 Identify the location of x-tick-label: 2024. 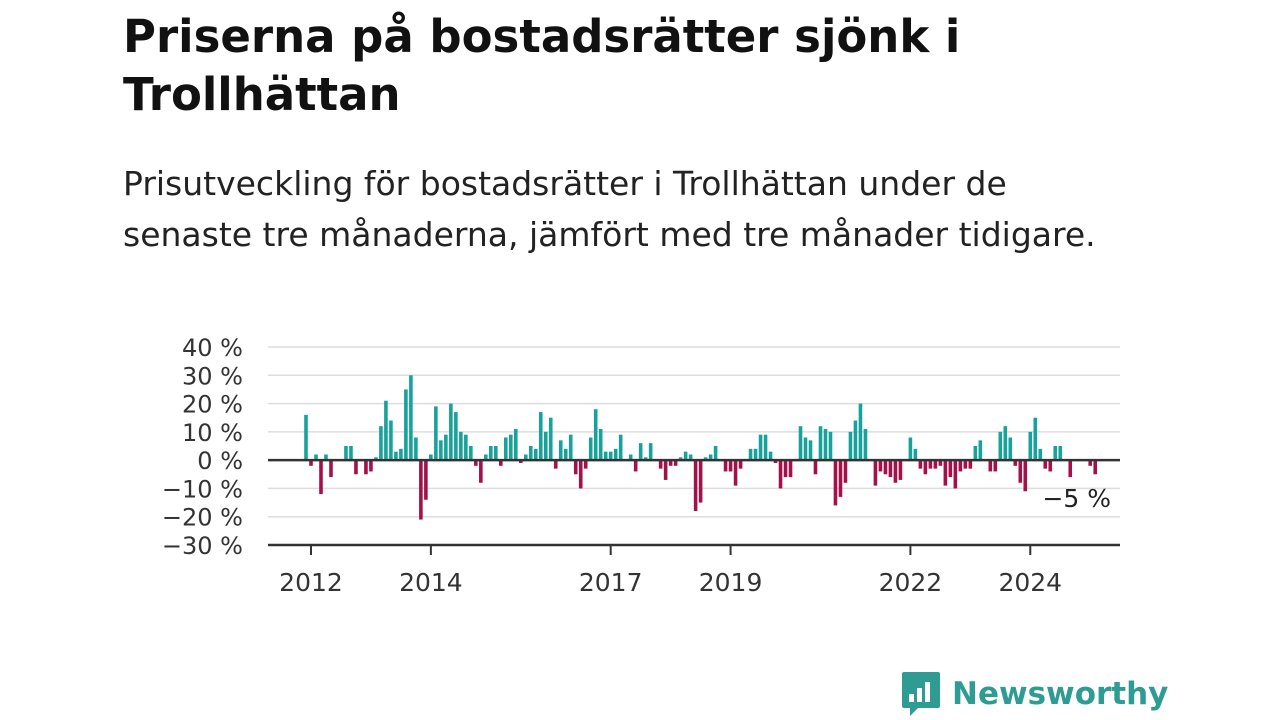
(1030, 582).